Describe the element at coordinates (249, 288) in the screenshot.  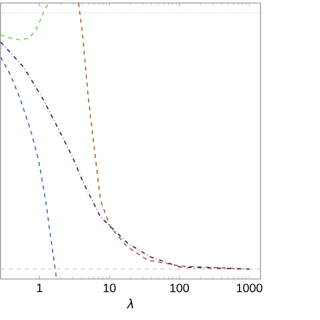
I see `x-tick-label: 1000` at that location.